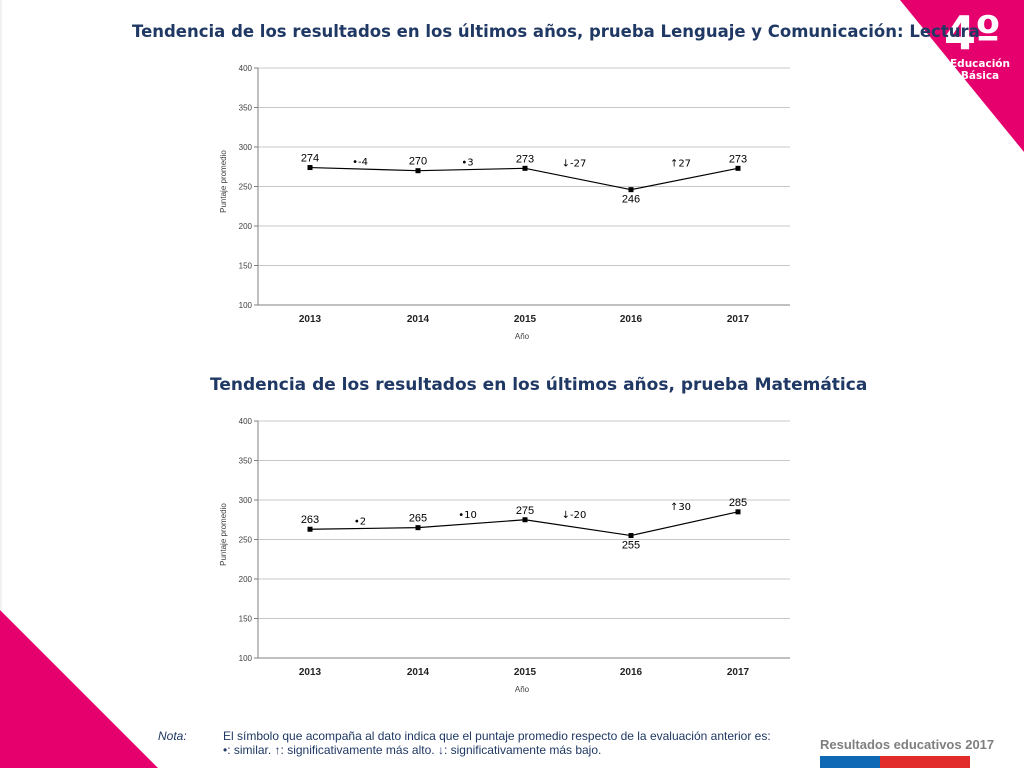 The height and width of the screenshot is (768, 1024). I want to click on change-annotation: ↓-20, so click(574, 515).